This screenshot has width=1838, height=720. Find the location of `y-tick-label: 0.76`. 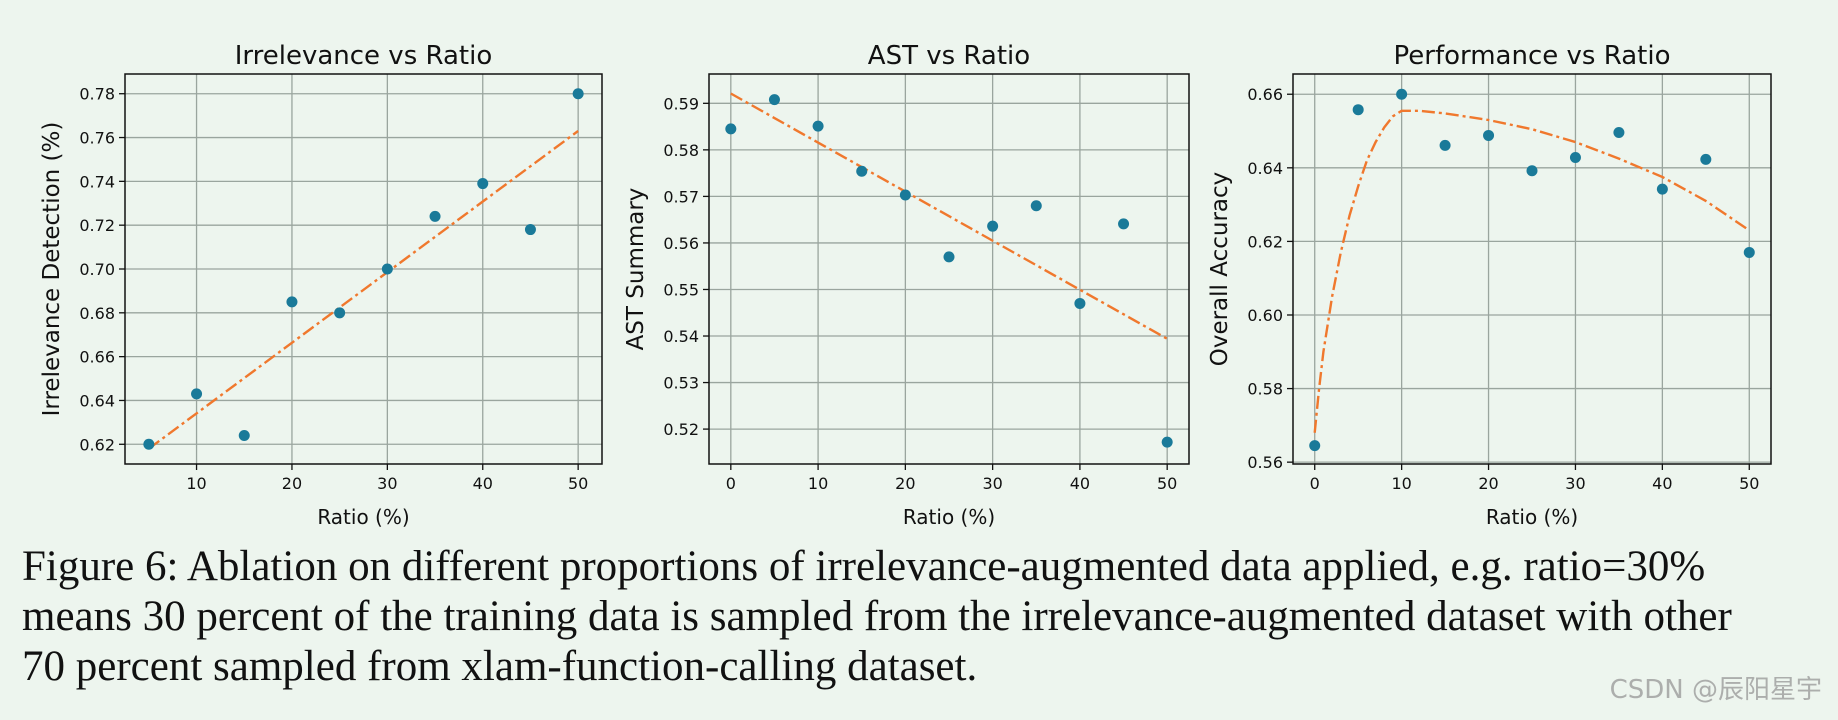

y-tick-label: 0.76 is located at coordinates (97, 138).